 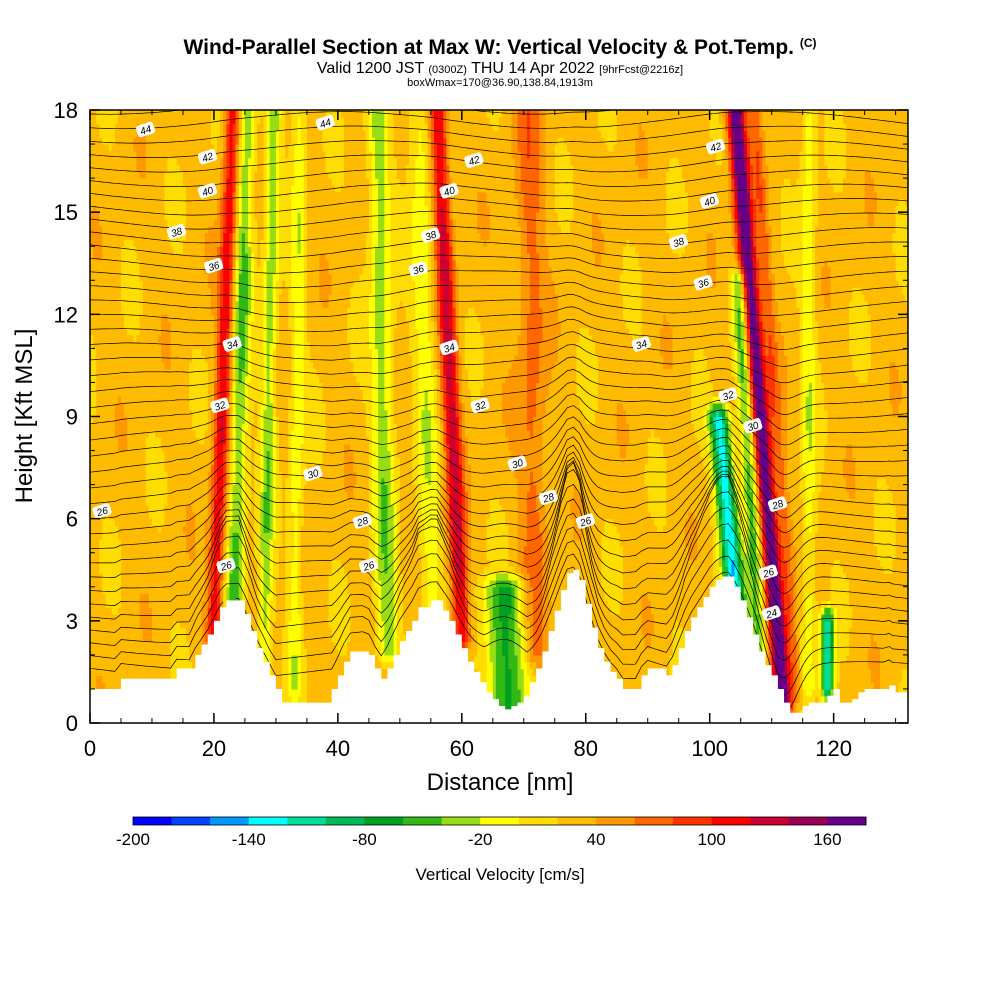 What do you see at coordinates (338, 748) in the screenshot?
I see `x-tick-label: 40` at bounding box center [338, 748].